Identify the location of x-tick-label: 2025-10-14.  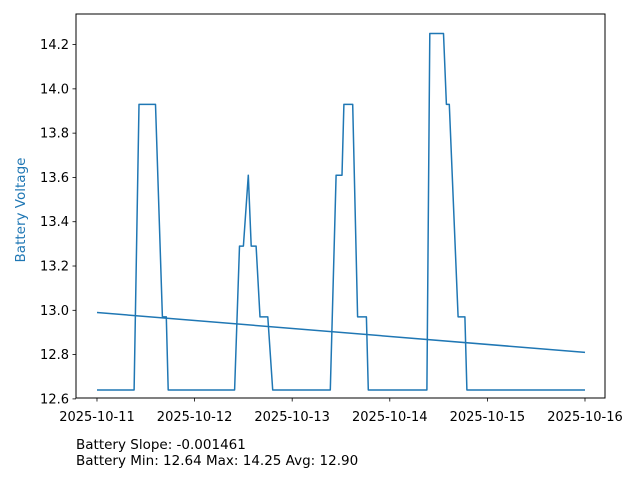
(390, 417).